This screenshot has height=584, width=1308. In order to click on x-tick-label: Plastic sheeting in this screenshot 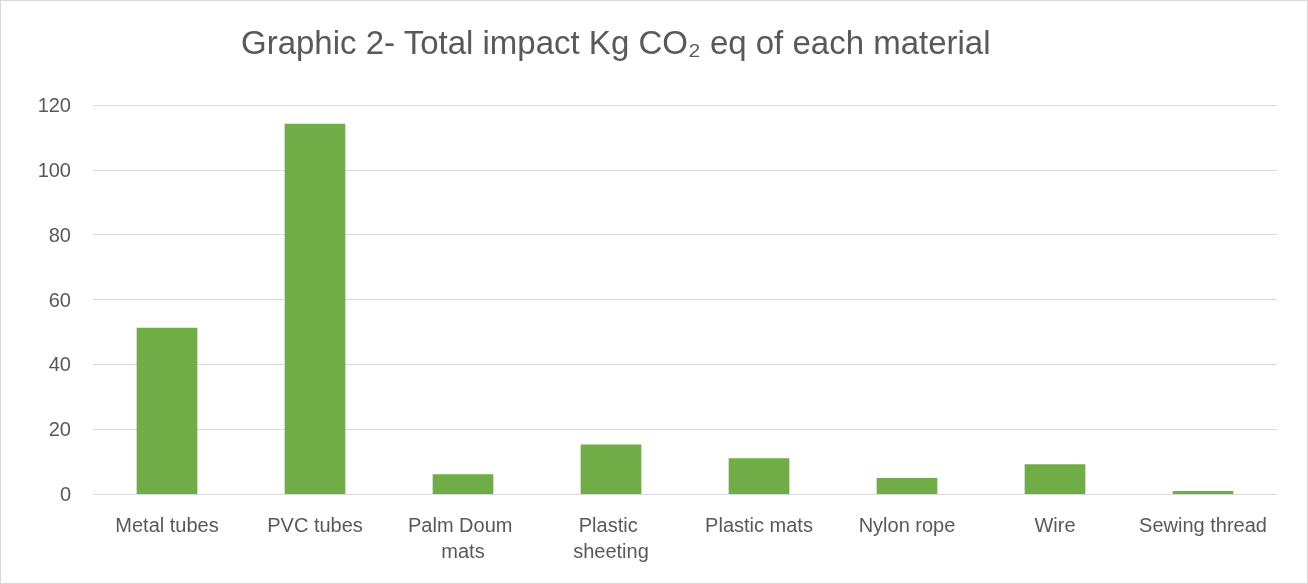, I will do `click(611, 538)`.